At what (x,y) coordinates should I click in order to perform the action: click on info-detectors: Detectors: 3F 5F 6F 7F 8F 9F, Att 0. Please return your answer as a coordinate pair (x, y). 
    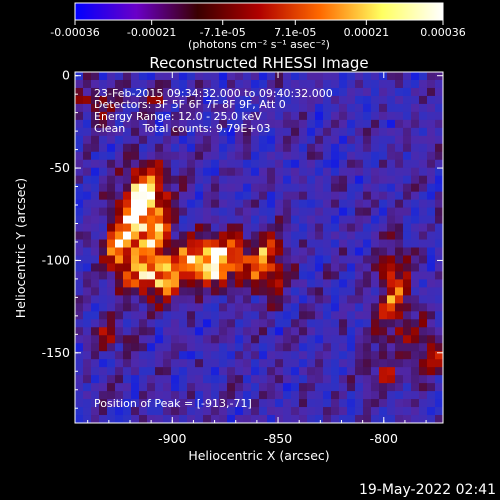
    Looking at the image, I should click on (190, 104).